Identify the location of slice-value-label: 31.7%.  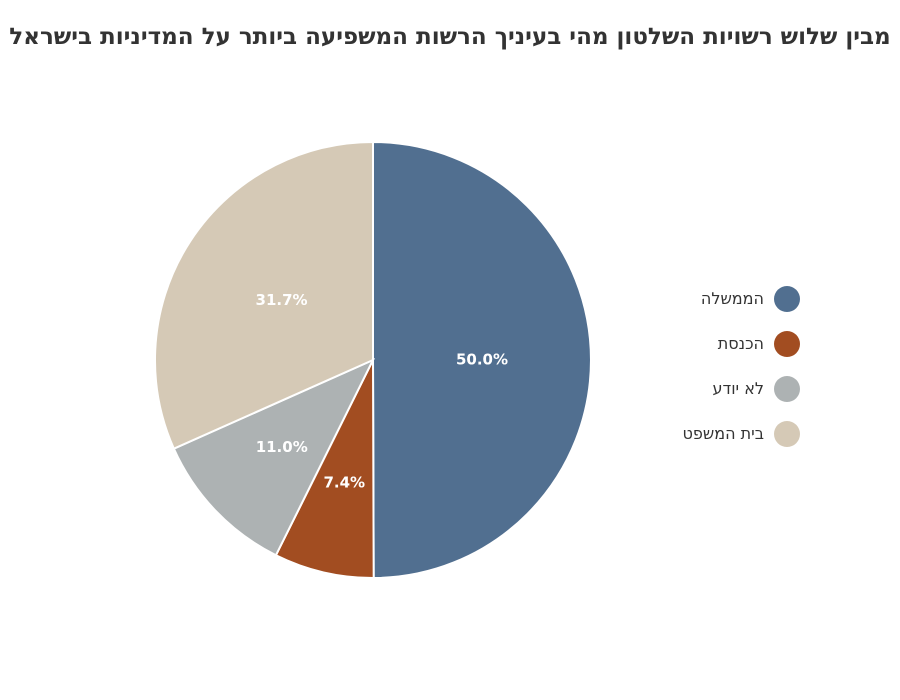
(282, 300).